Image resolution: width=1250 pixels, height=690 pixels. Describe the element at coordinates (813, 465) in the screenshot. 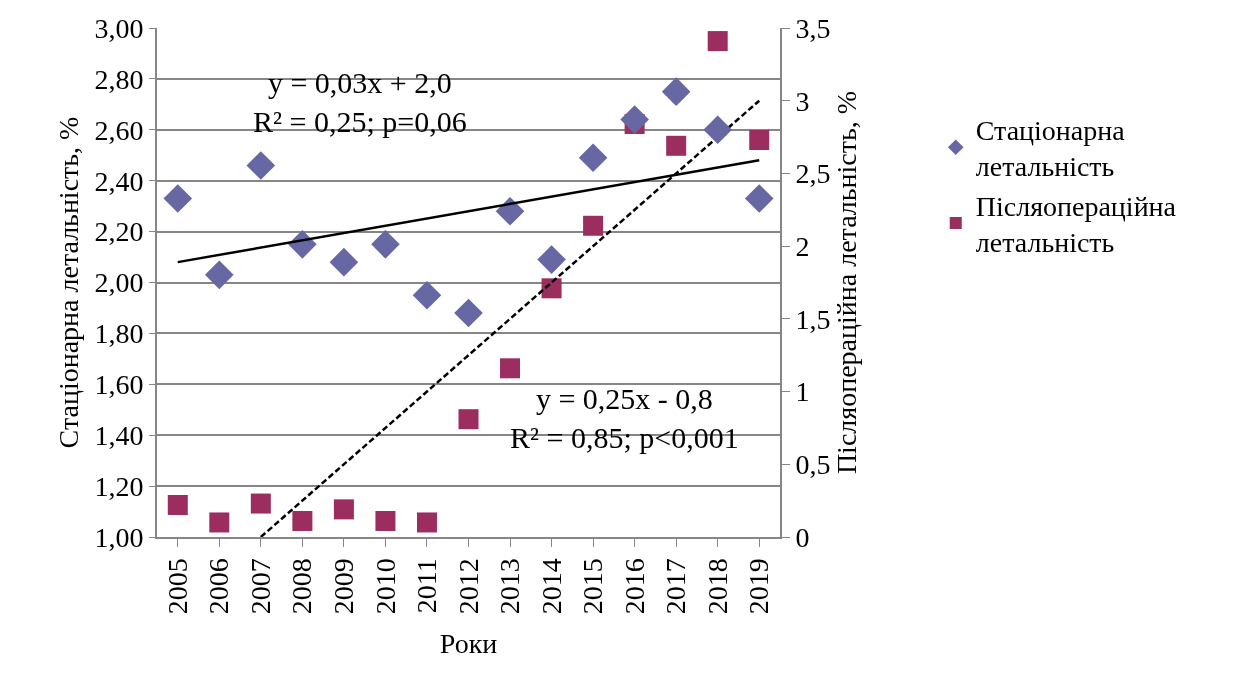

I see `y2-tick-label: 0,5` at that location.